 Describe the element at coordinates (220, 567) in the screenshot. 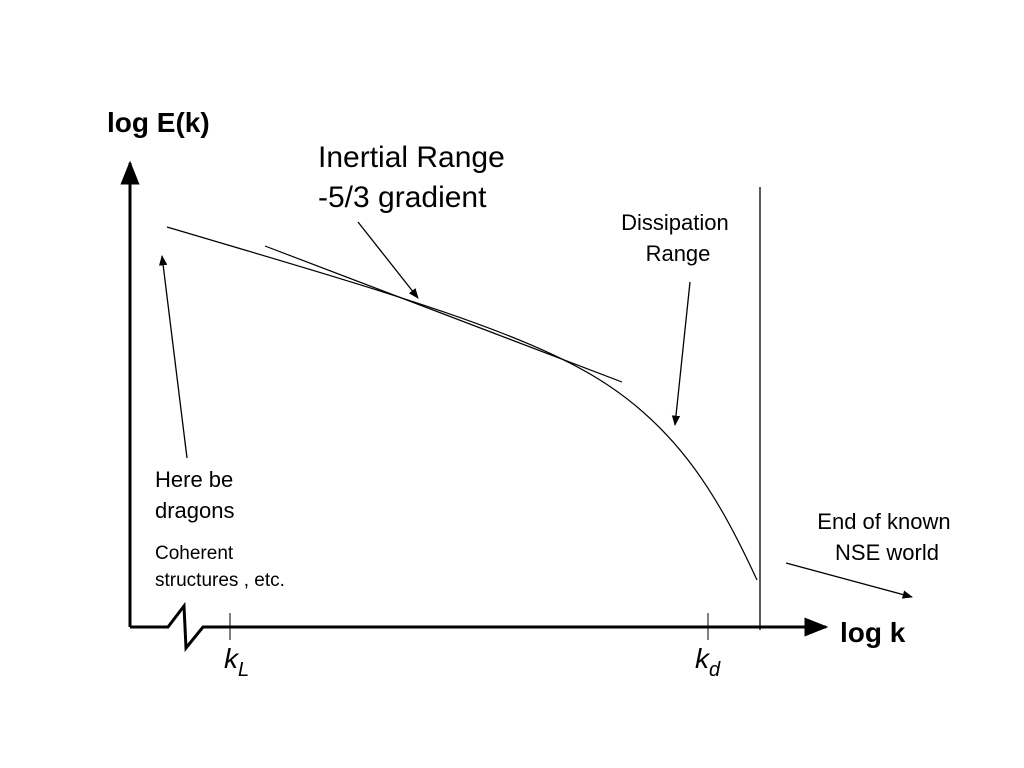

I see `coherent-label: Coherent structures , etc.` at that location.